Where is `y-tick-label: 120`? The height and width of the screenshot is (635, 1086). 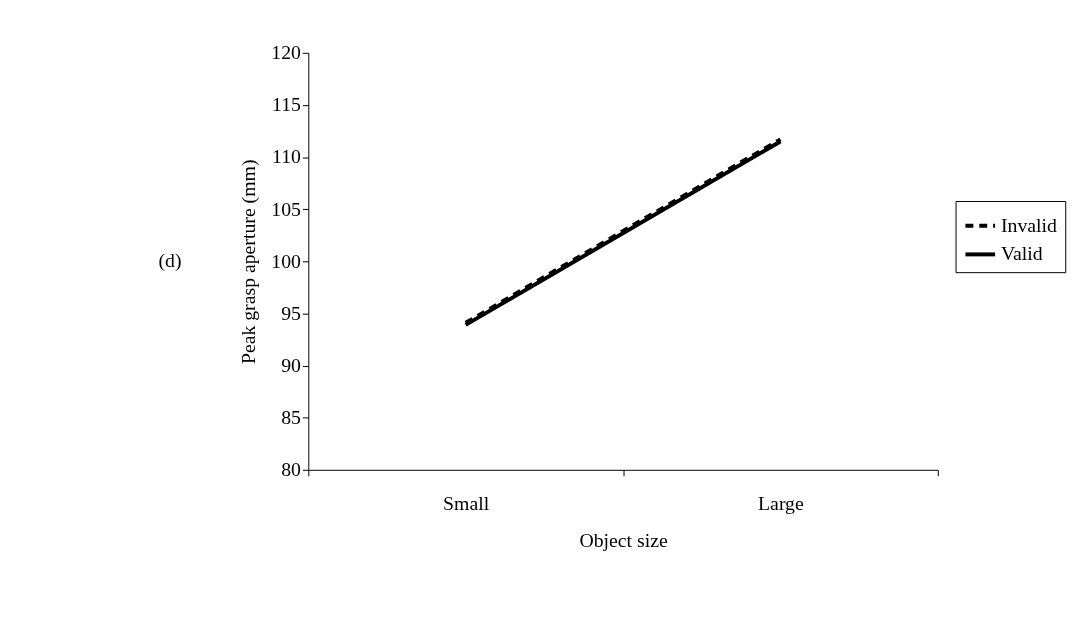
y-tick-label: 120 is located at coordinates (286, 52).